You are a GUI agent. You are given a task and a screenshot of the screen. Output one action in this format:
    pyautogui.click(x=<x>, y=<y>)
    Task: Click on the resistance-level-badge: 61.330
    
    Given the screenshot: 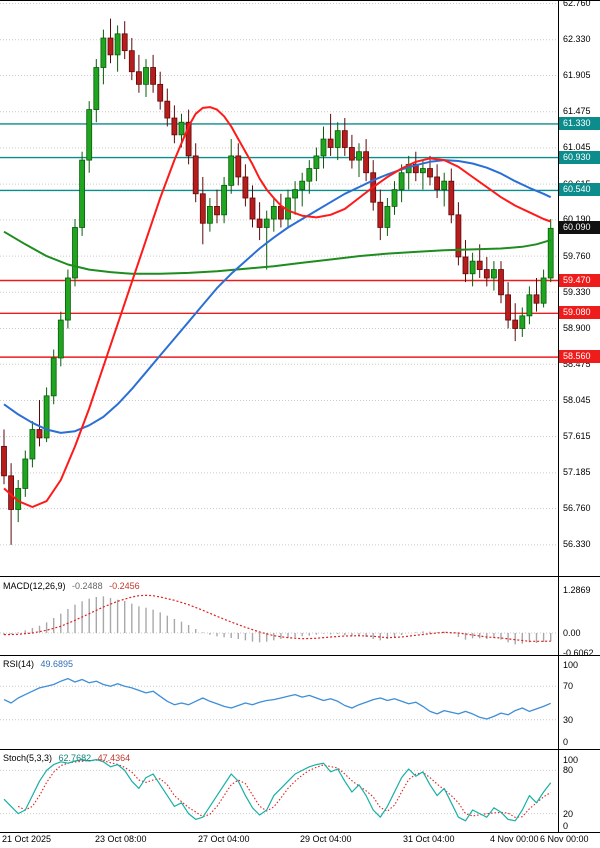 What is the action you would take?
    pyautogui.click(x=579, y=123)
    